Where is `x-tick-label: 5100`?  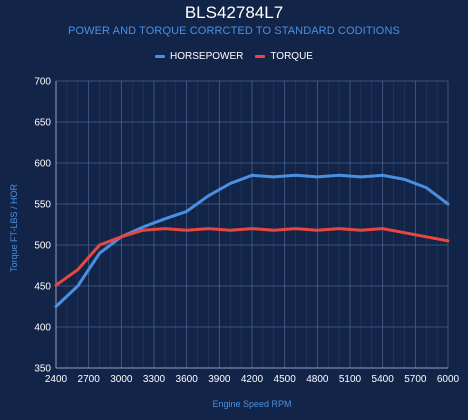 x-tick-label: 5100 is located at coordinates (350, 379).